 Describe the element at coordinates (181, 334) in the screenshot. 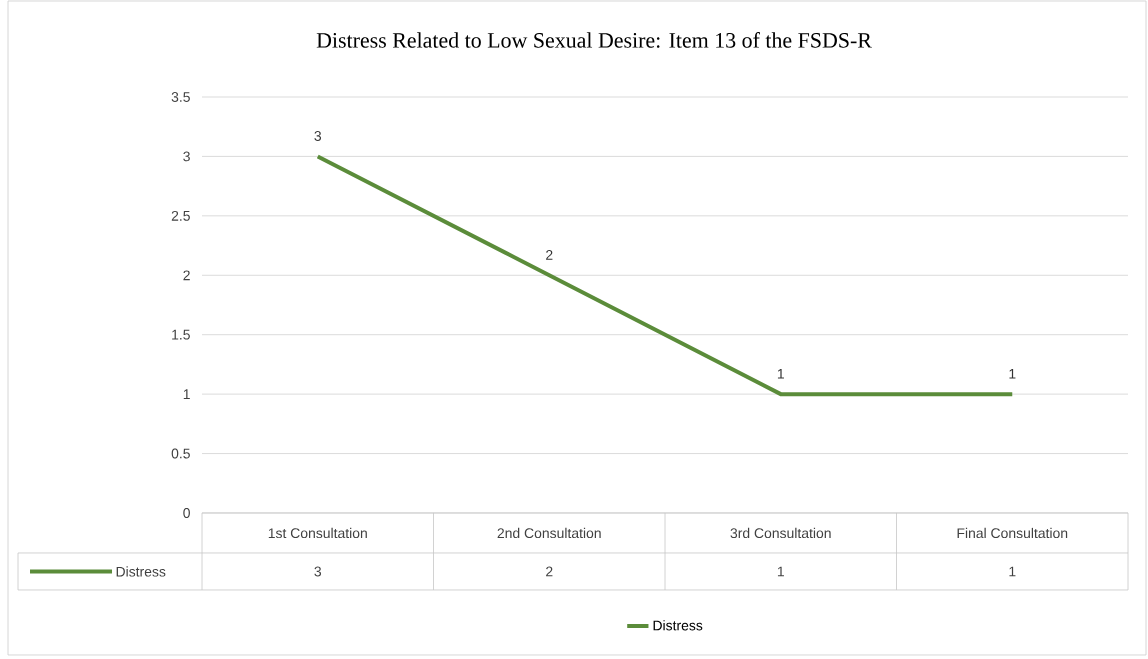

I see `y-tick-label: 1.5` at that location.